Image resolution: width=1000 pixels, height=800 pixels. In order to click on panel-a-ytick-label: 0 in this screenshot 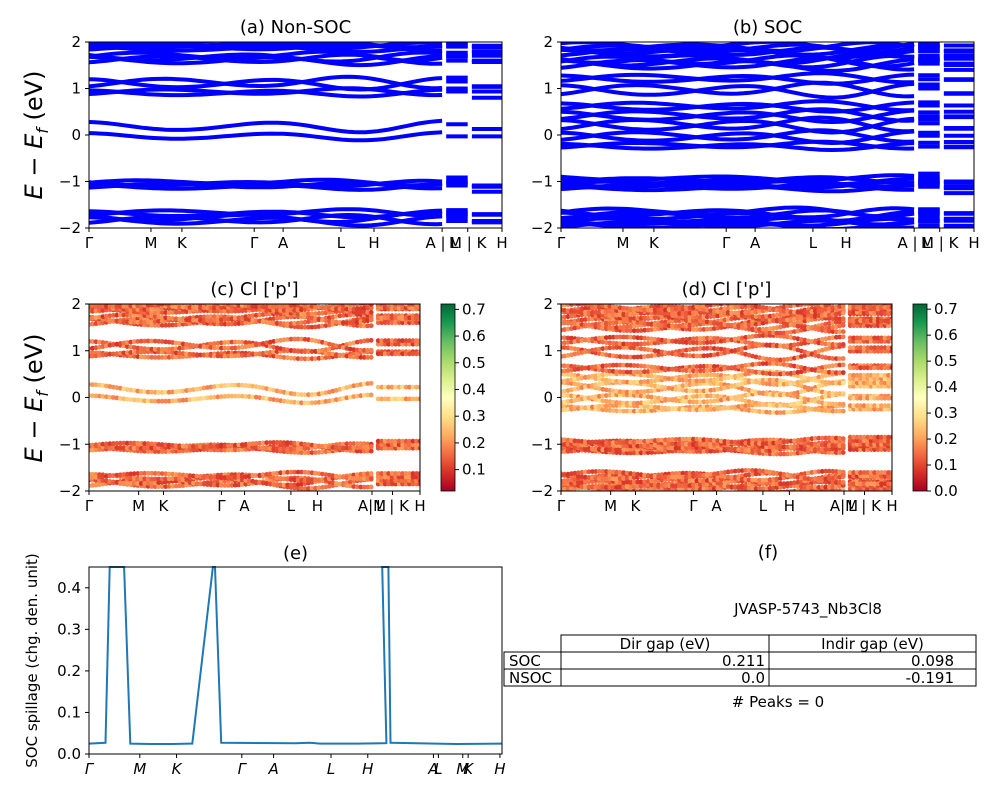, I will do `click(76, 135)`.